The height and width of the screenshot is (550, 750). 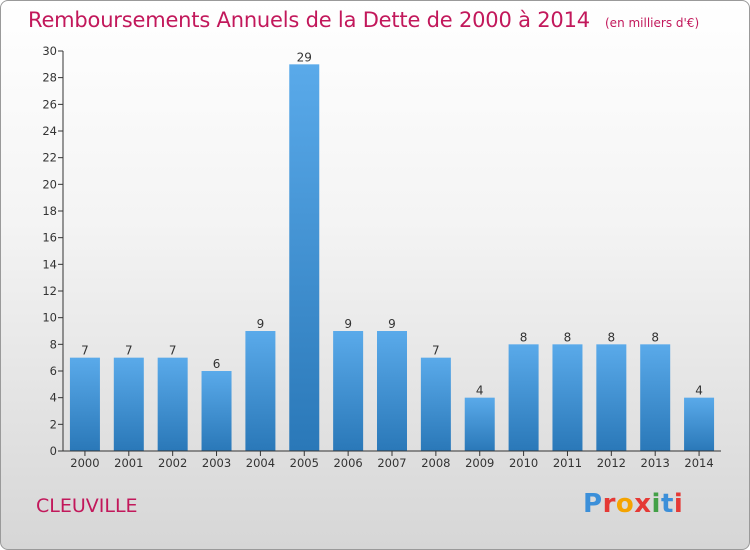 What do you see at coordinates (435, 404) in the screenshot?
I see `bar-2008` at bounding box center [435, 404].